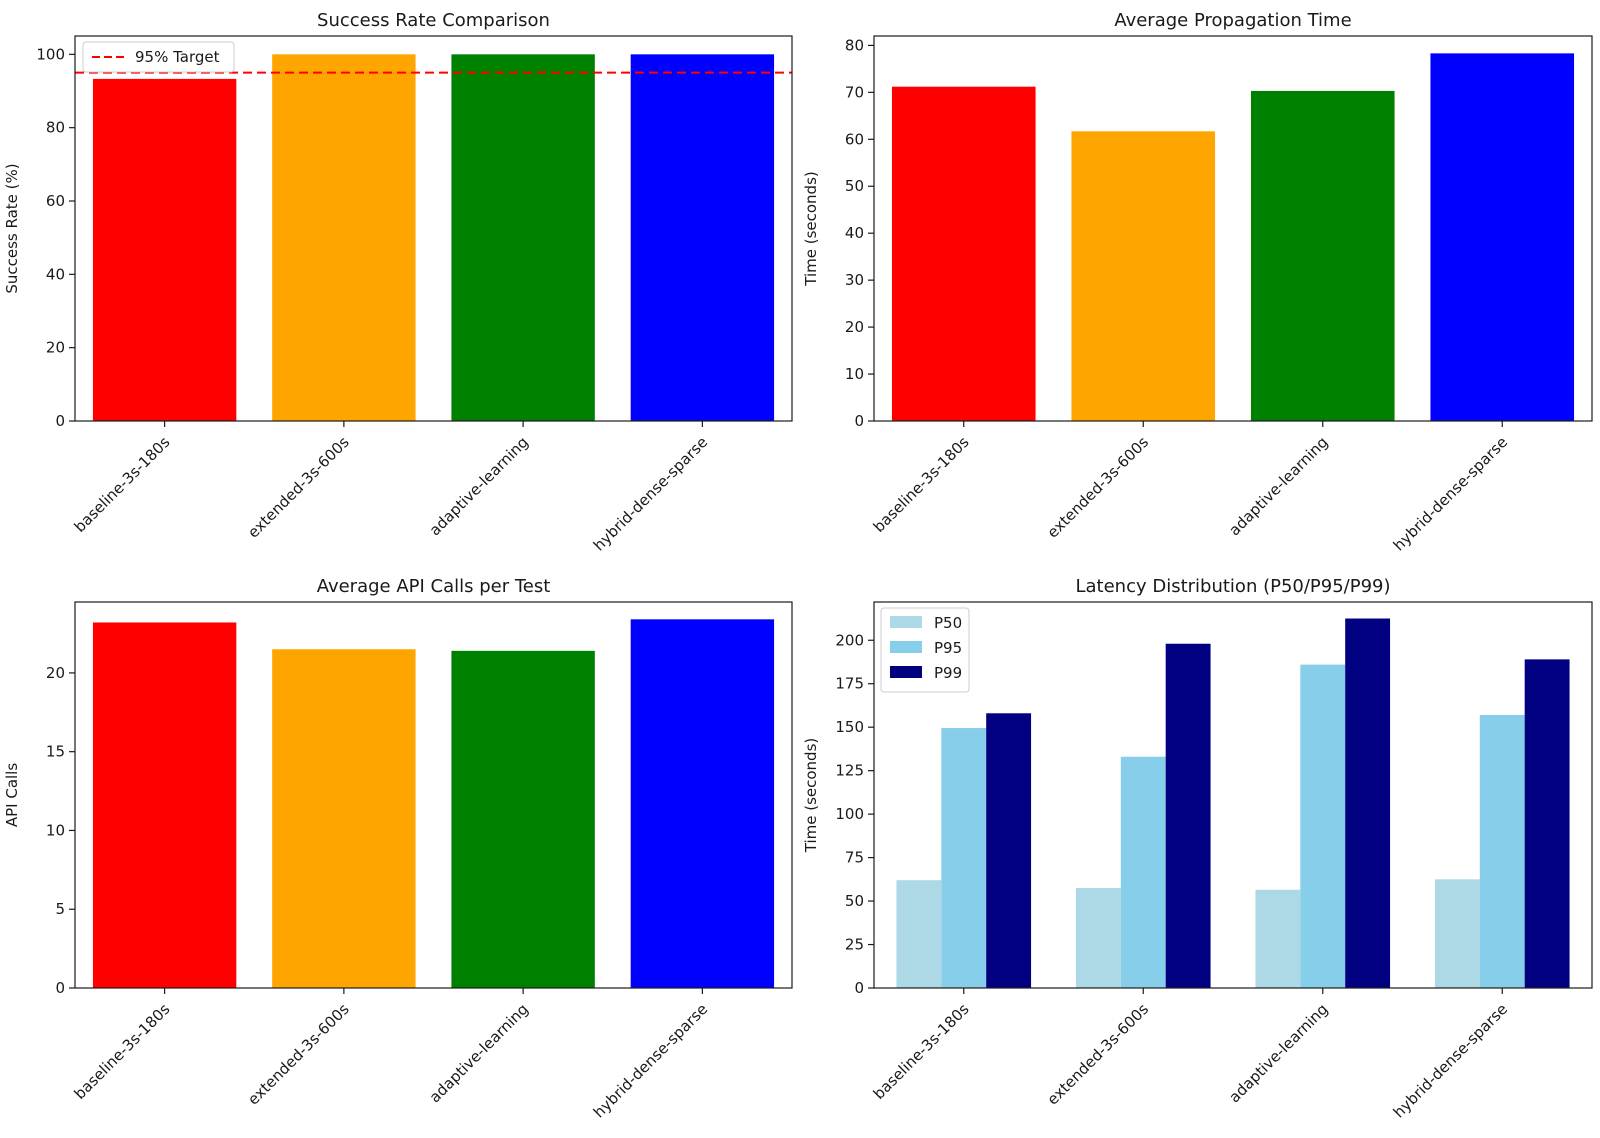  Describe the element at coordinates (854, 945) in the screenshot. I see `y-tick-label: 25` at that location.